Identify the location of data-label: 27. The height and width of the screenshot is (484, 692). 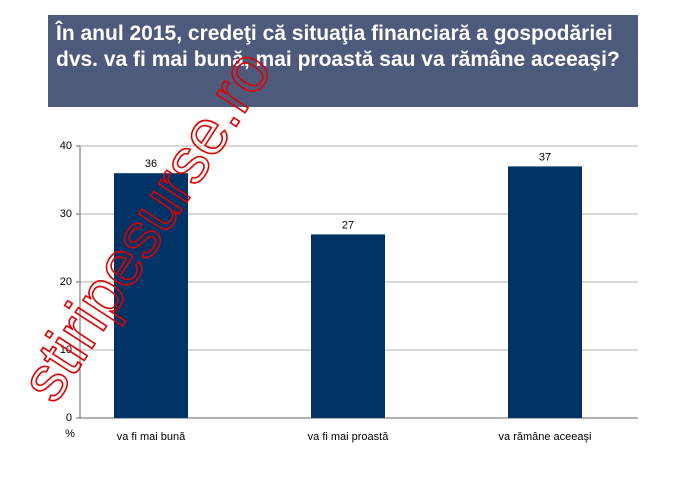
(348, 225).